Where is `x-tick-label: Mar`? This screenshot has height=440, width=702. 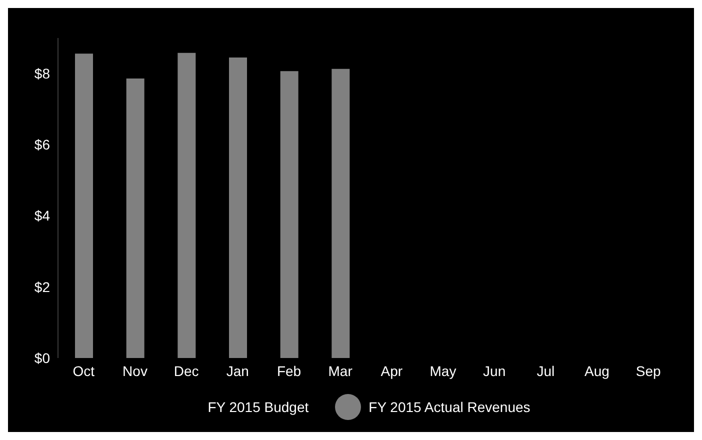 x-tick-label: Mar is located at coordinates (340, 370).